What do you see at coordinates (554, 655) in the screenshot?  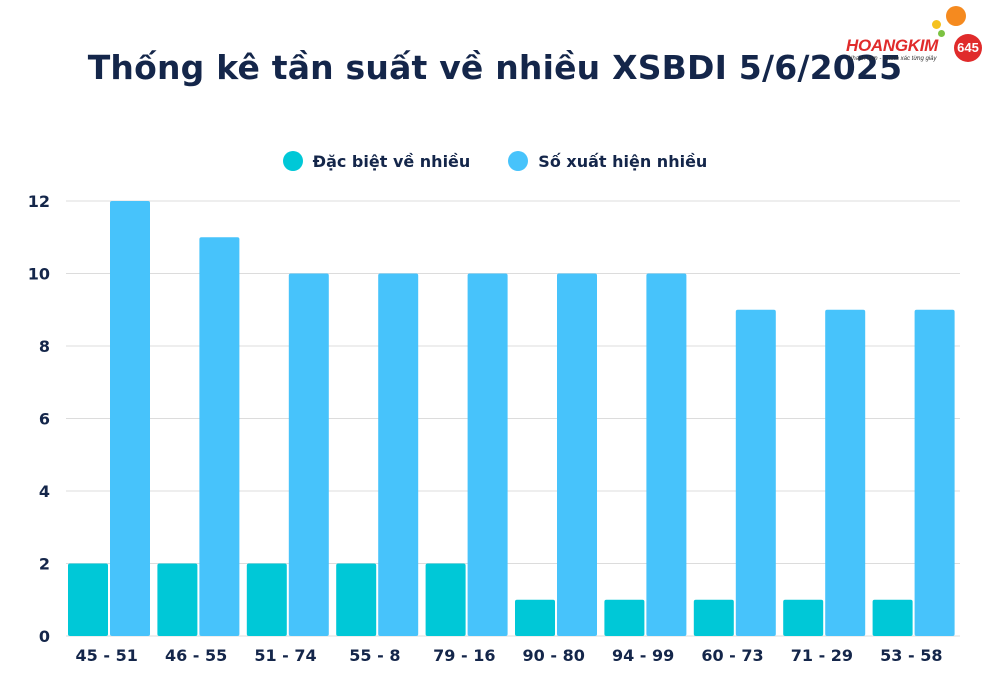 I see `x-category-label: 90 - 80` at bounding box center [554, 655].